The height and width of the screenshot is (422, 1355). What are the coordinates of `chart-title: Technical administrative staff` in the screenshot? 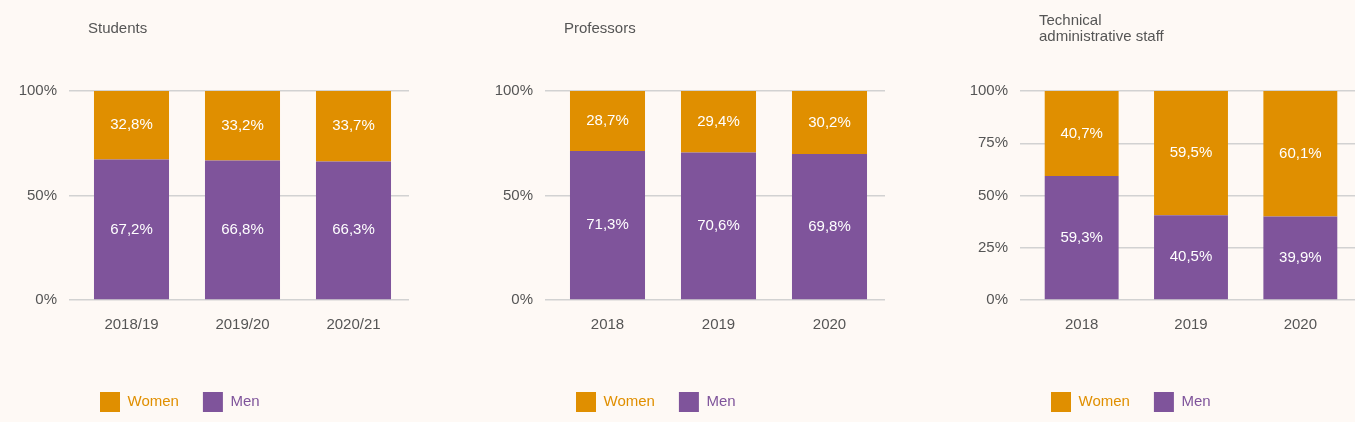 It's located at (1102, 27).